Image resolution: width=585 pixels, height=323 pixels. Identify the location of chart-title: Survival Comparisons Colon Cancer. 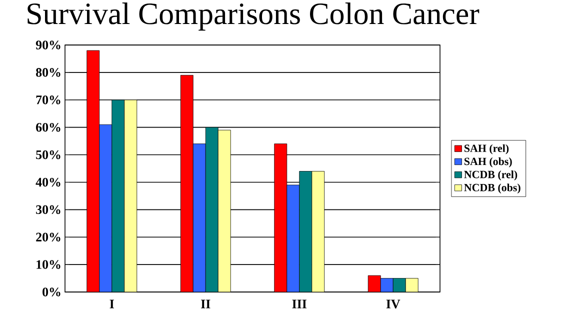
(254, 16).